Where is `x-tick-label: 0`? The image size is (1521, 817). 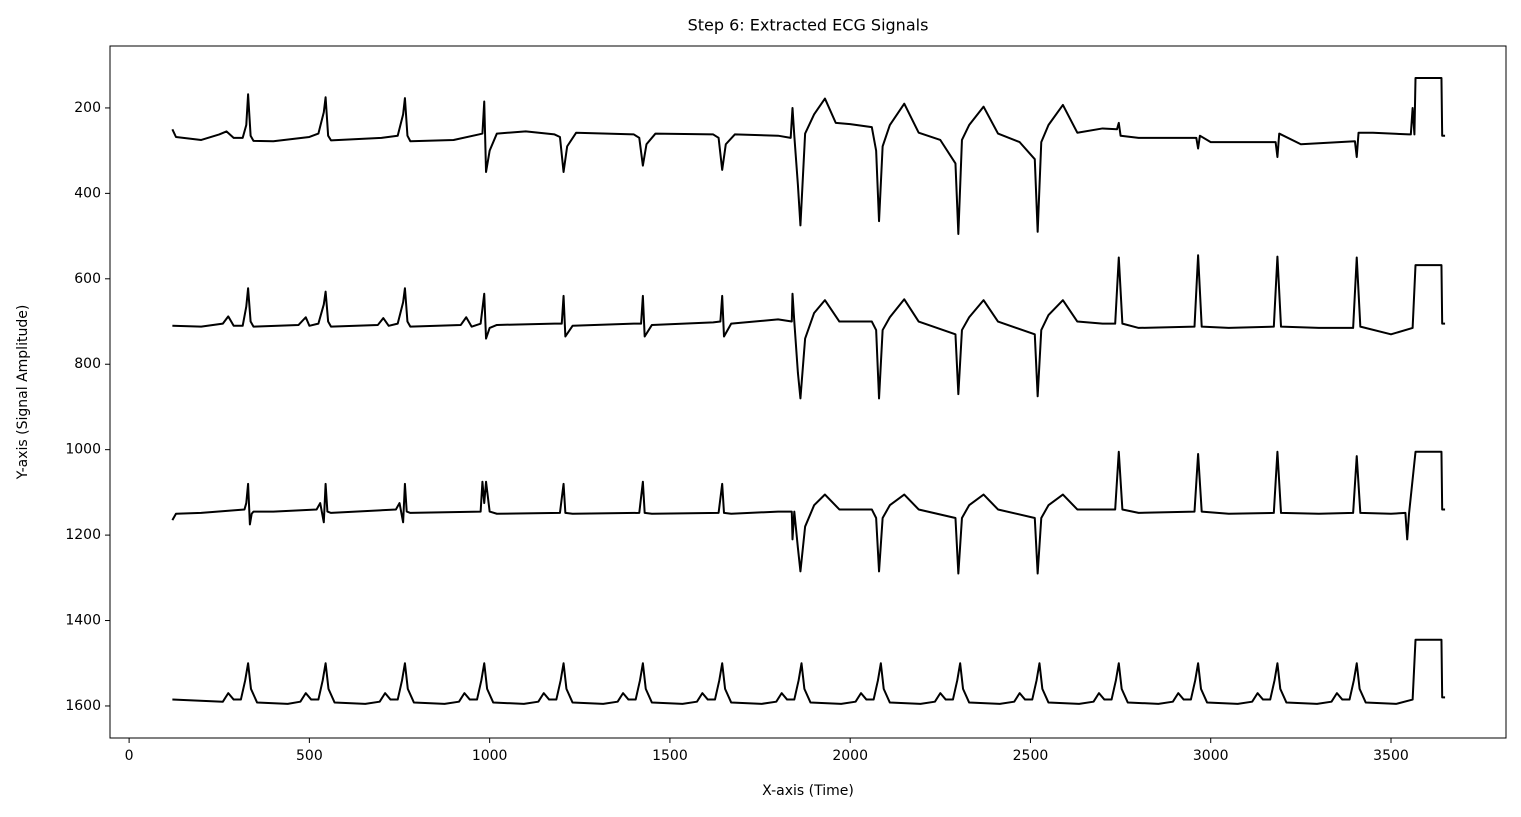 x-tick-label: 0 is located at coordinates (129, 756).